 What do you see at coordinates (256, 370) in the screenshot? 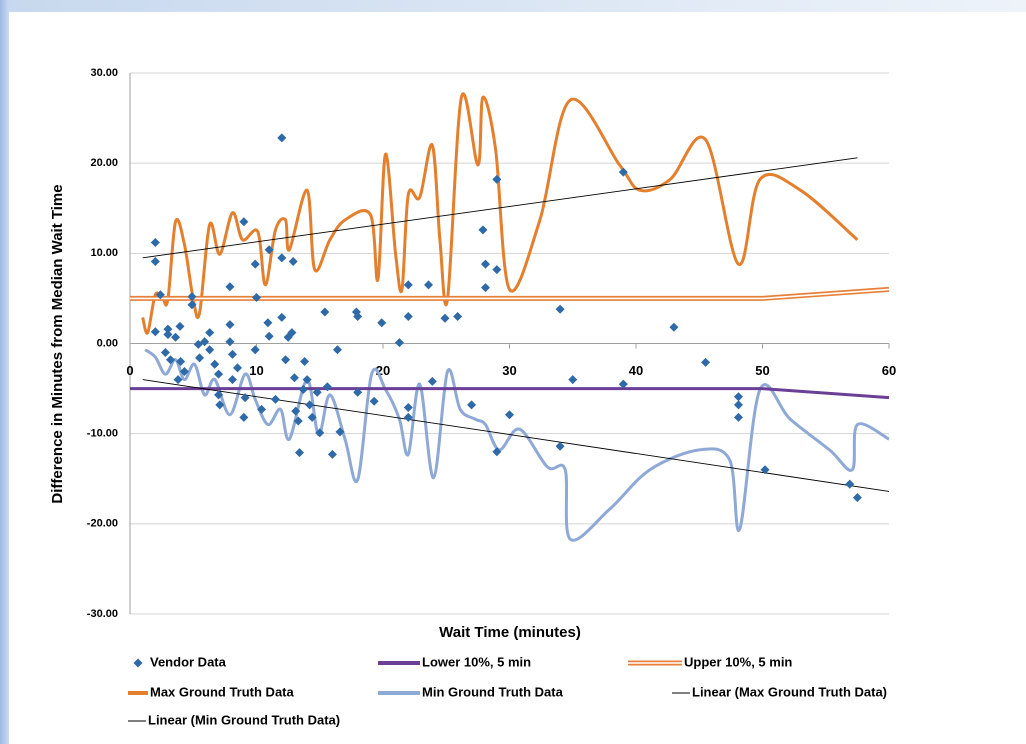
I see `x-tick-label: 10` at bounding box center [256, 370].